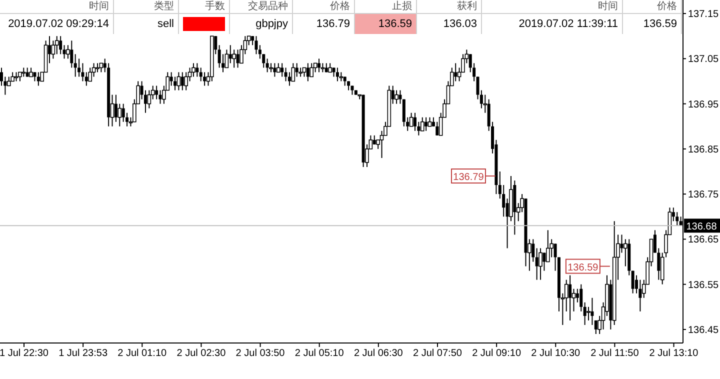 Image resolution: width=720 pixels, height=379 pixels. I want to click on y-tick-label: 136.55, so click(704, 285).